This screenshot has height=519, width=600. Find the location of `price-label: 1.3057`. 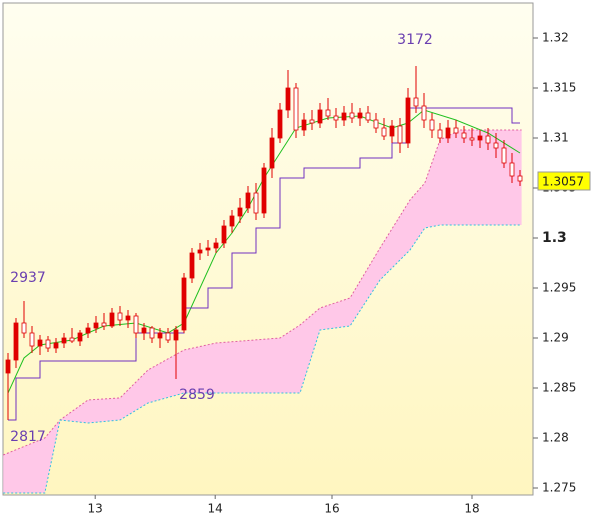

price-label: 1.3057 is located at coordinates (563, 182).